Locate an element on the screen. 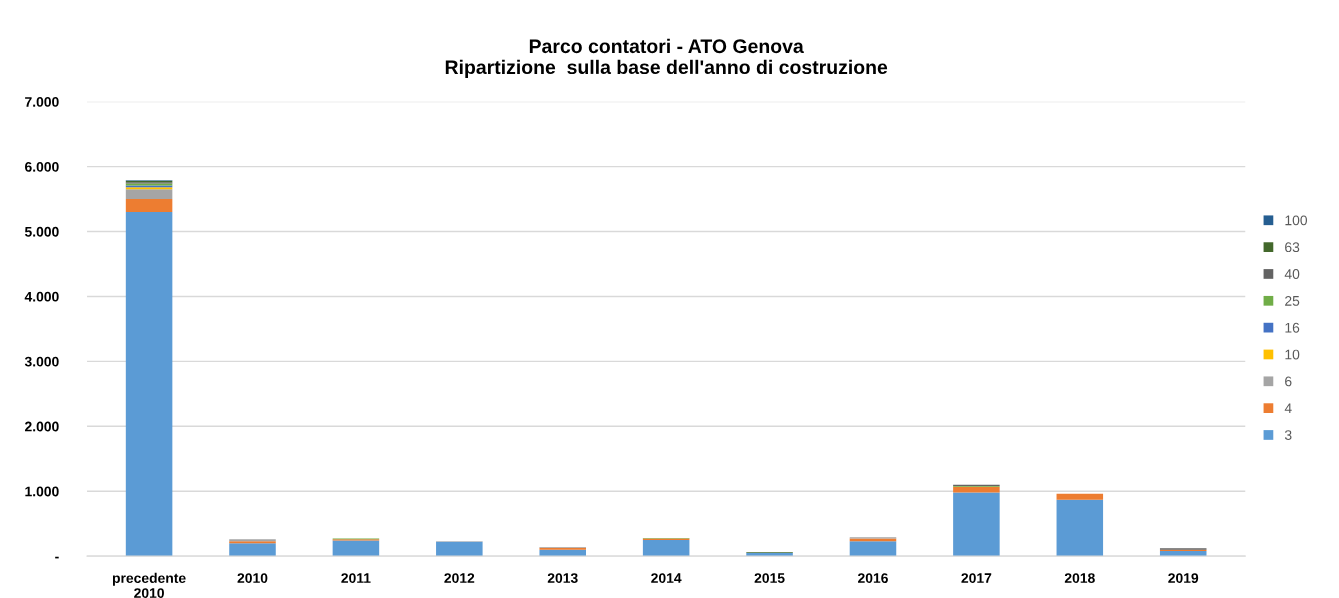 This screenshot has height=598, width=1339. legend-label: 63 is located at coordinates (1292, 247).